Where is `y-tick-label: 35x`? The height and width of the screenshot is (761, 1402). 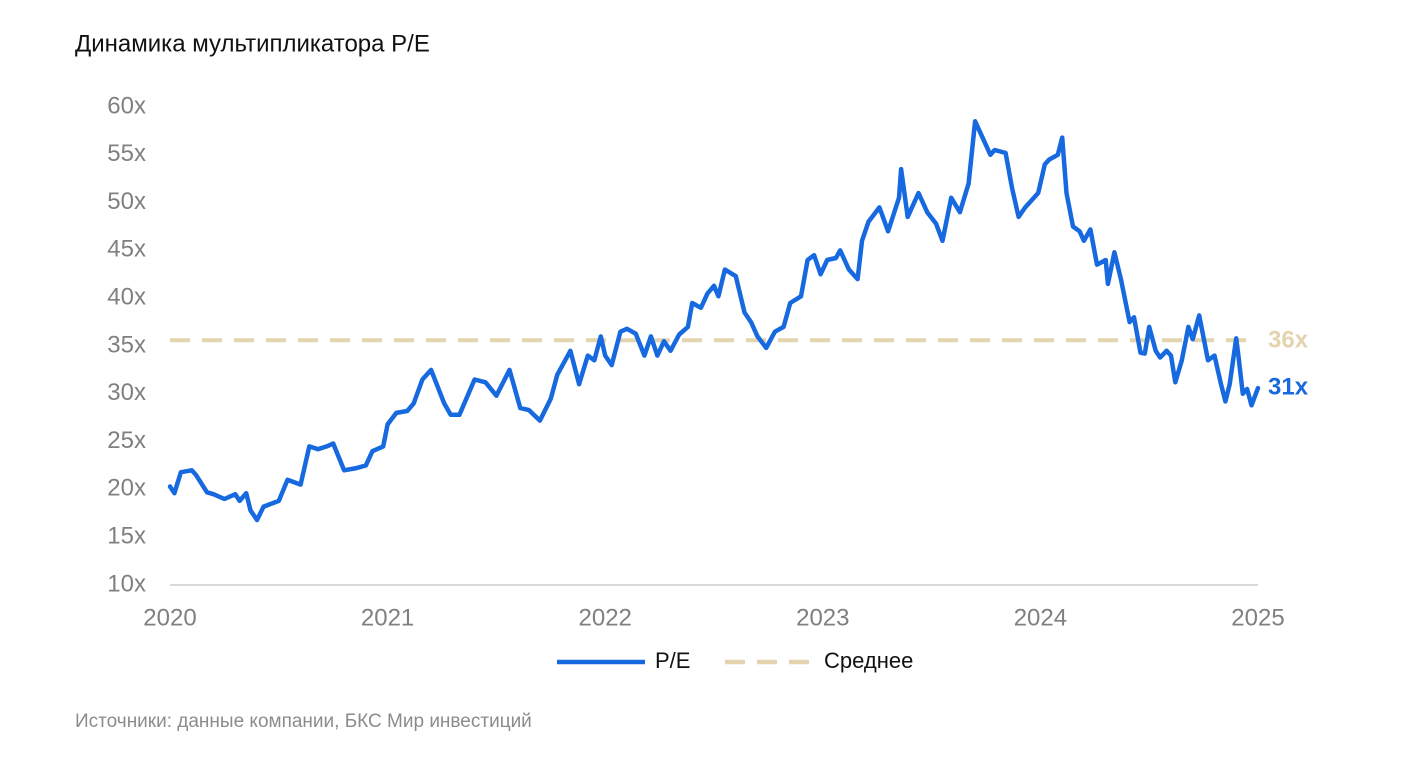 y-tick-label: 35x is located at coordinates (126, 344).